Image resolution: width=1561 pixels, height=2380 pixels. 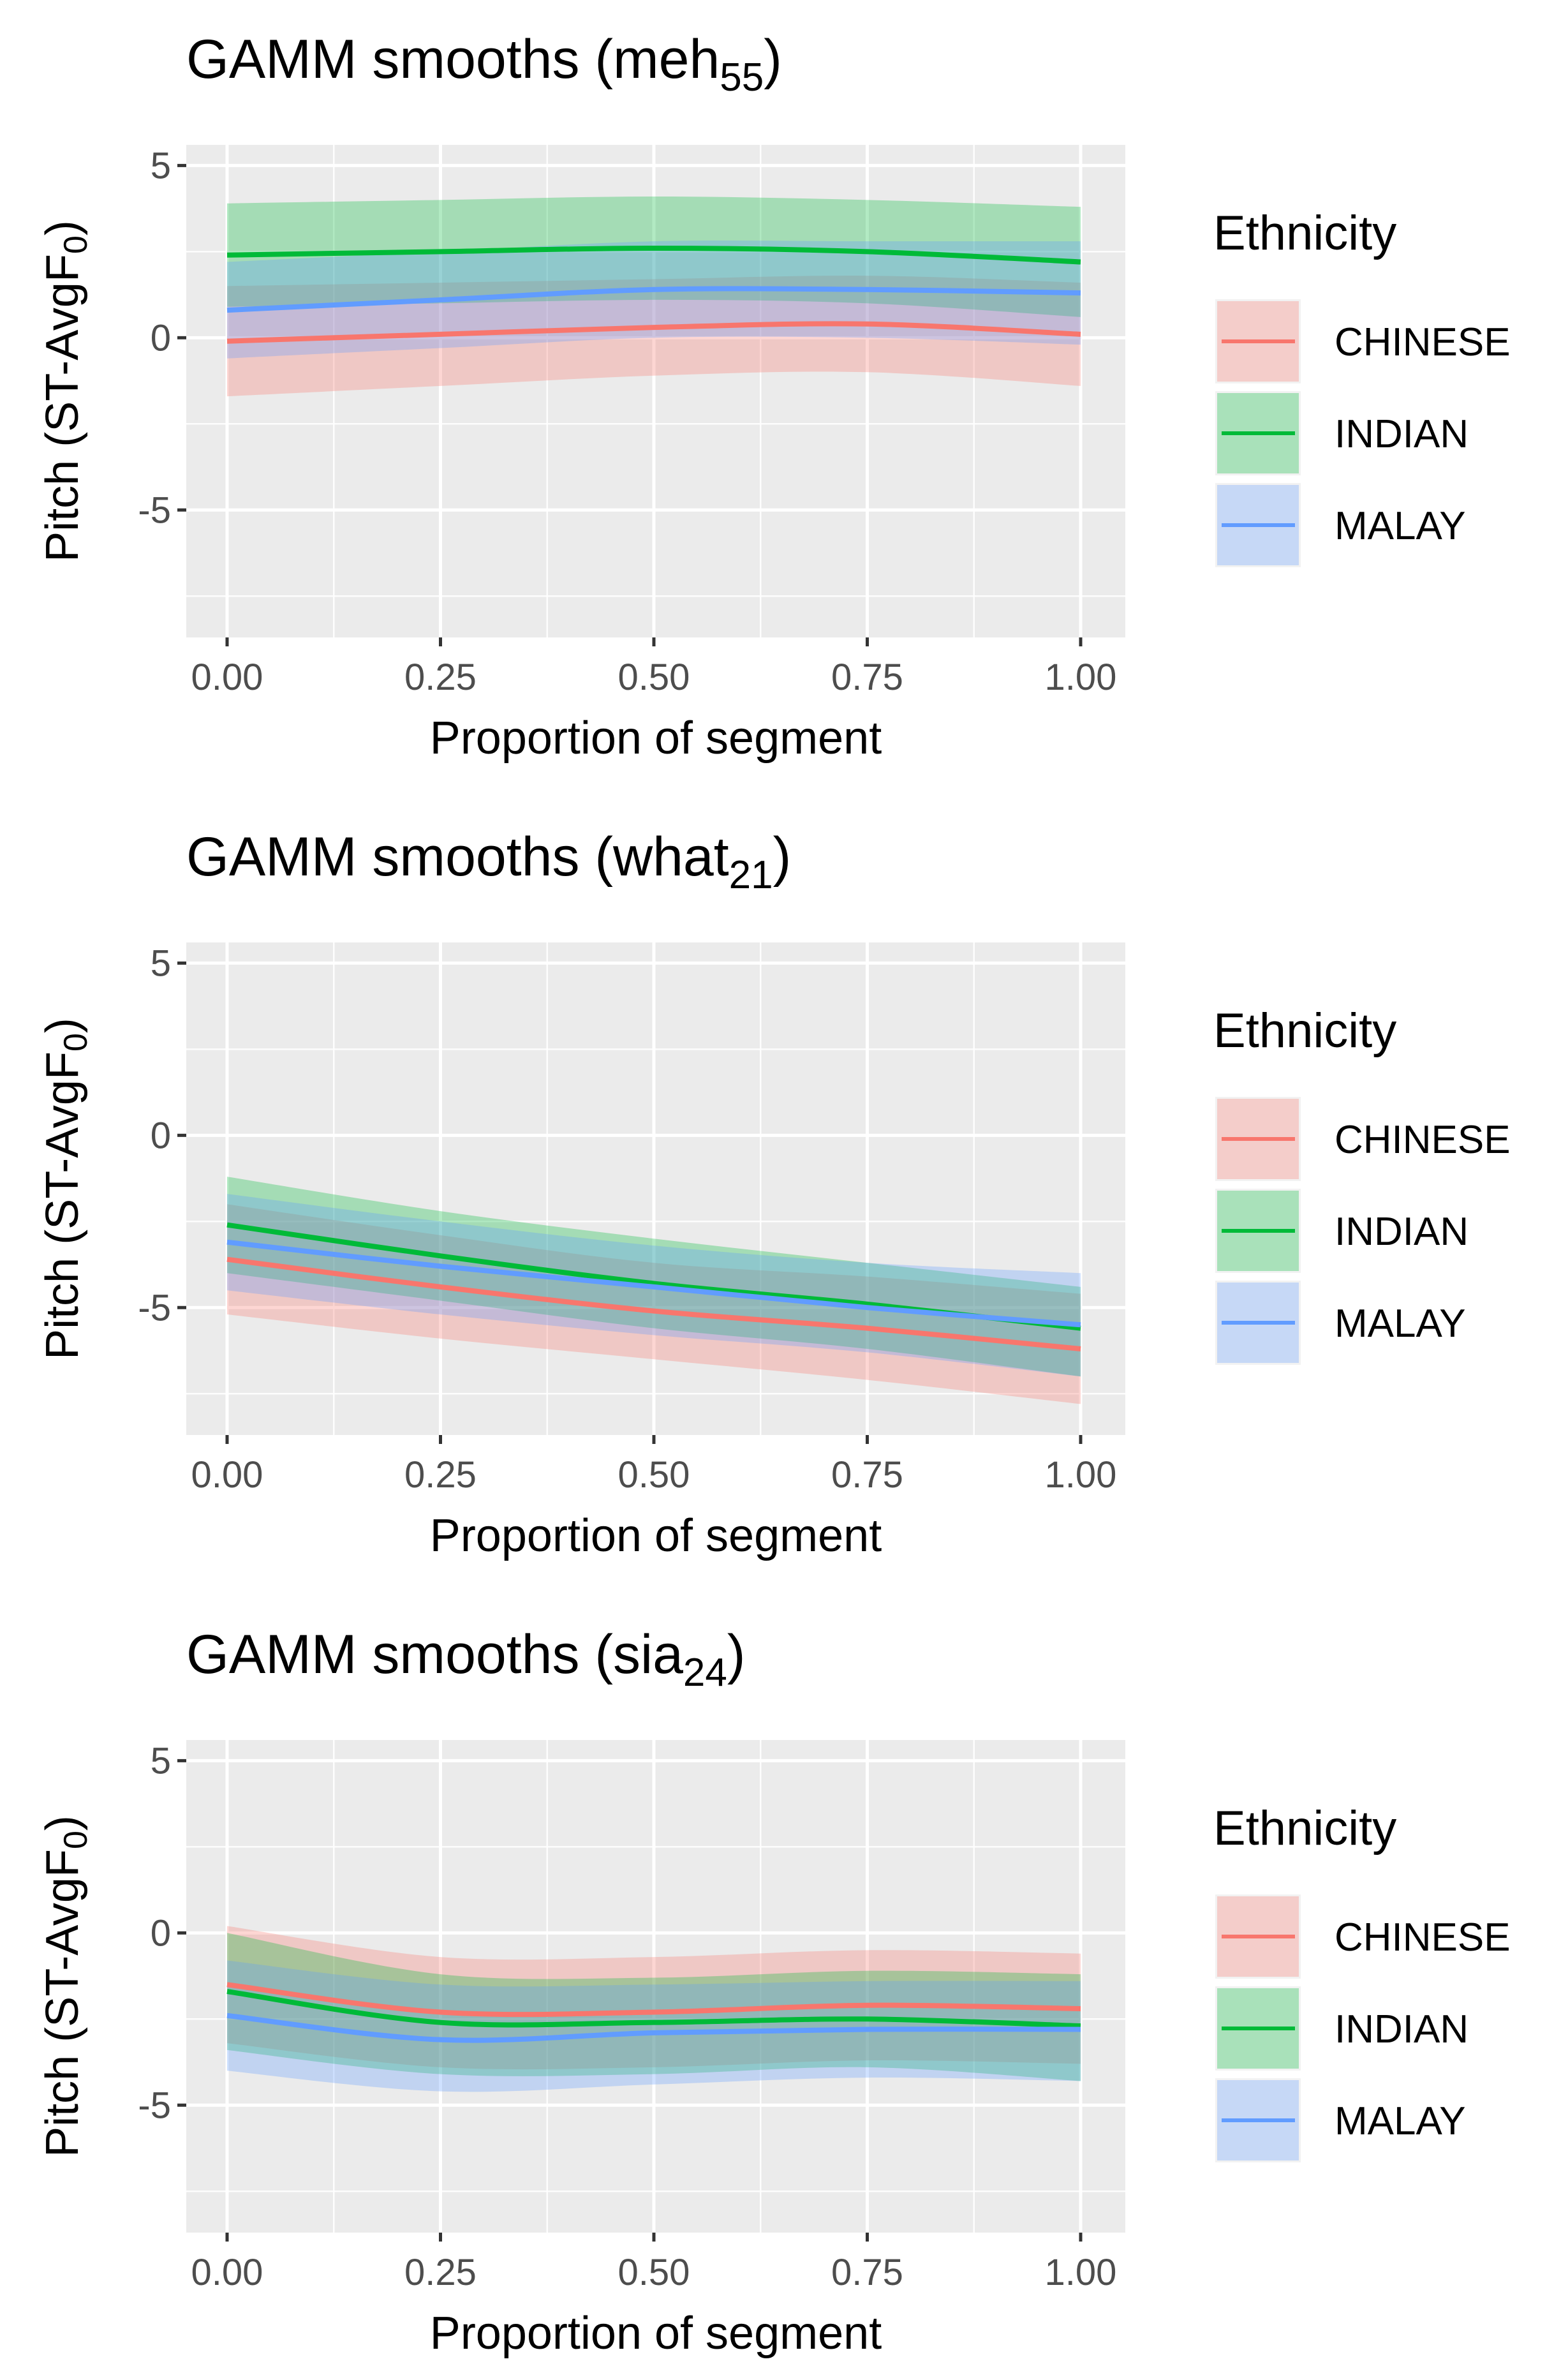 I want to click on chart-title-text: GAMM smooths (meh, so click(x=453, y=59).